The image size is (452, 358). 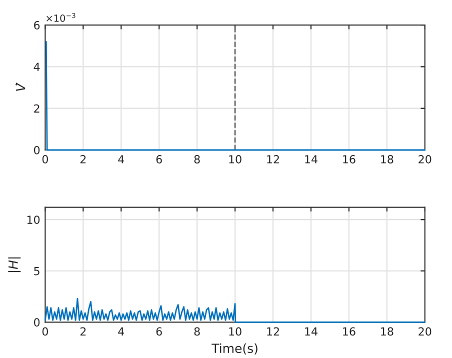 What do you see at coordinates (37, 108) in the screenshot?
I see `y-tick-label: 2` at bounding box center [37, 108].